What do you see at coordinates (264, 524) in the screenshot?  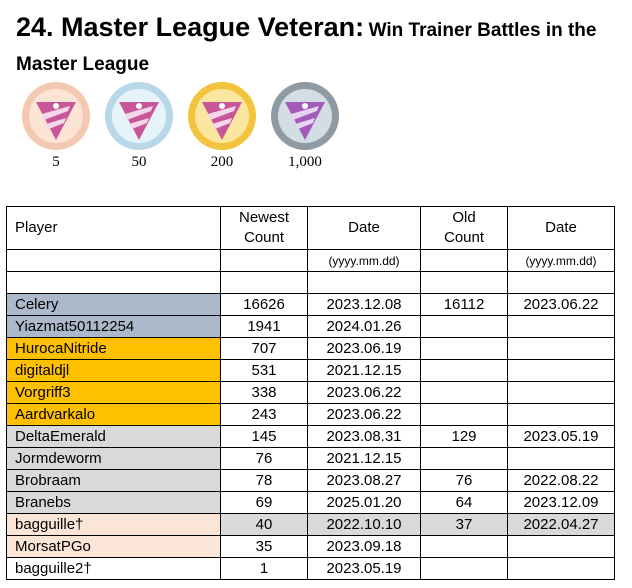 I see `newest-count-cell: 40` at bounding box center [264, 524].